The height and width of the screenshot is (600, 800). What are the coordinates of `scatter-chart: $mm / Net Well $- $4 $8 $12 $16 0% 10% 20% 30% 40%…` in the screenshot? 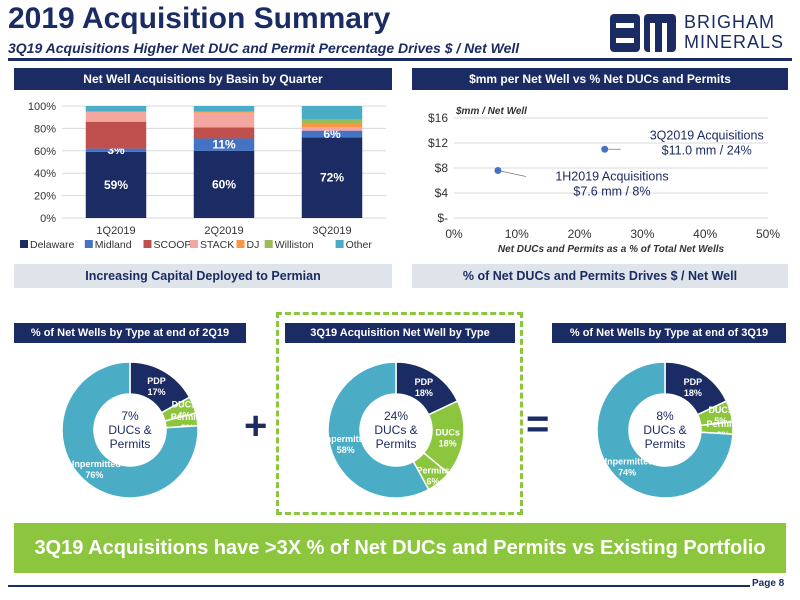 It's located at (604, 180).